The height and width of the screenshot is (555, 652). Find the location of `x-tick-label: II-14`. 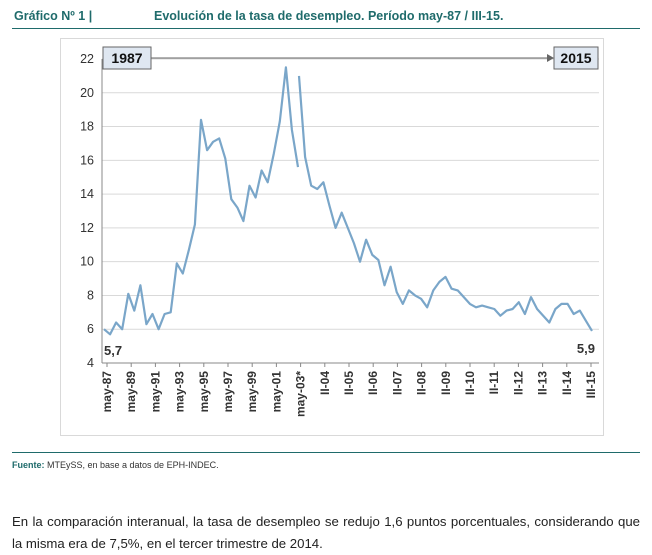

x-tick-label: II-14 is located at coordinates (567, 383).